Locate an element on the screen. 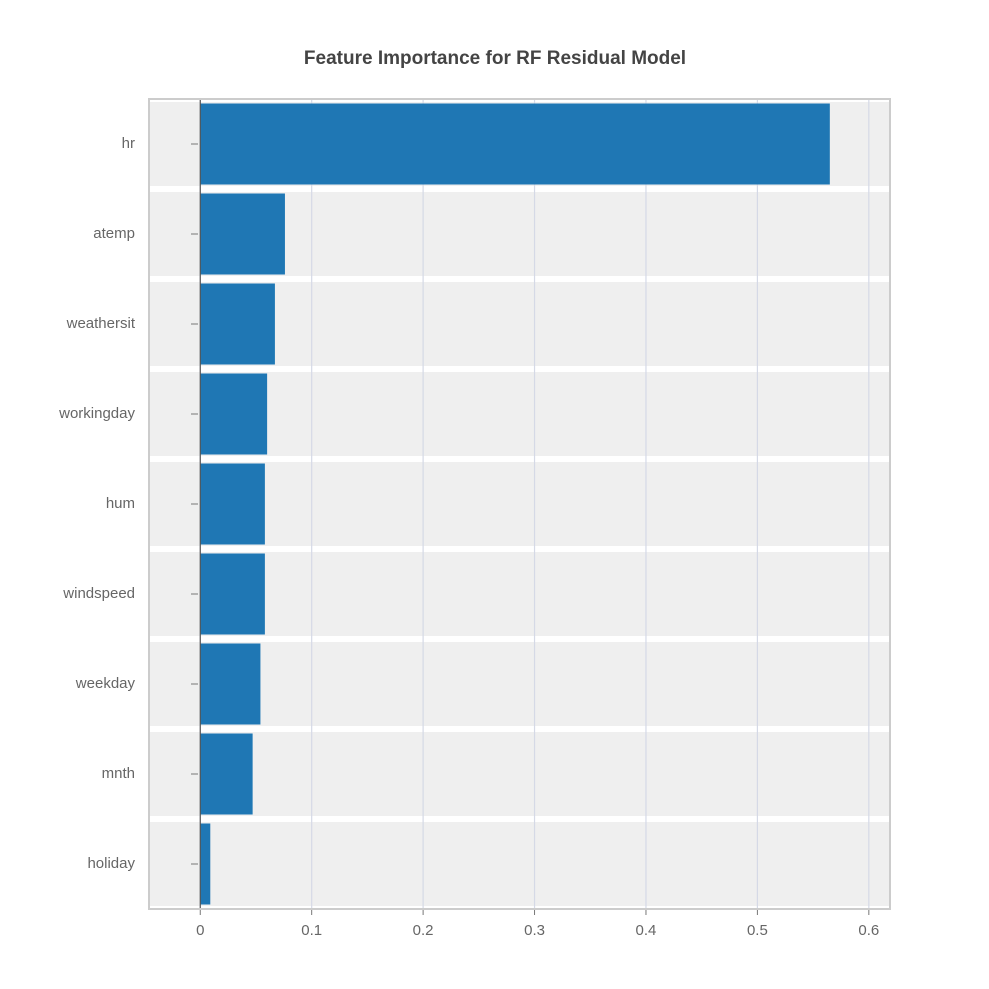 This screenshot has height=989, width=989. y-tick-label: hr is located at coordinates (128, 143).